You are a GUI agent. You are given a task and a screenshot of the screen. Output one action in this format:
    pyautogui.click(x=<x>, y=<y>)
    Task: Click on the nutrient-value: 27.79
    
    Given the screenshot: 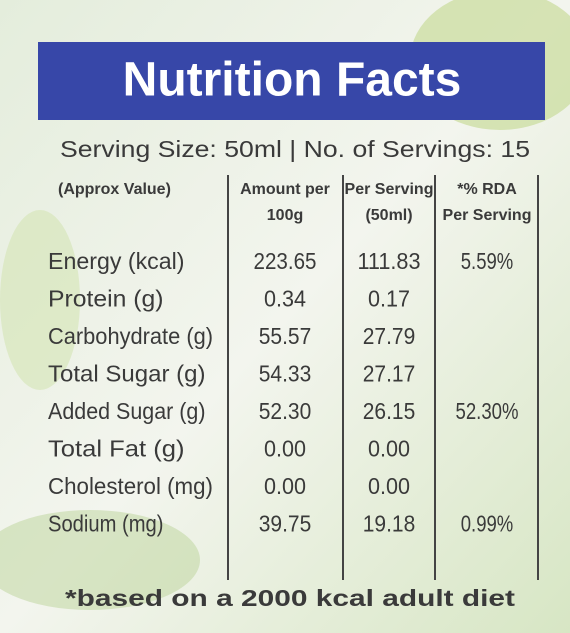 What is the action you would take?
    pyautogui.click(x=389, y=336)
    